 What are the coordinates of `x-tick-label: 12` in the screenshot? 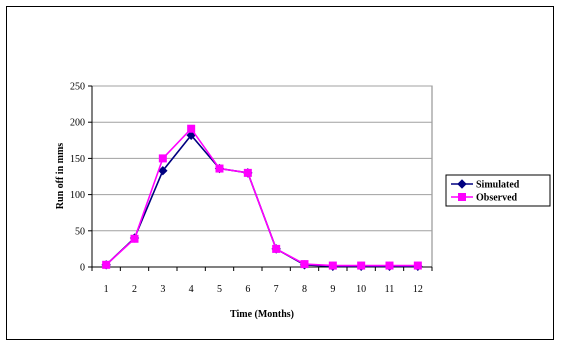 It's located at (418, 289).